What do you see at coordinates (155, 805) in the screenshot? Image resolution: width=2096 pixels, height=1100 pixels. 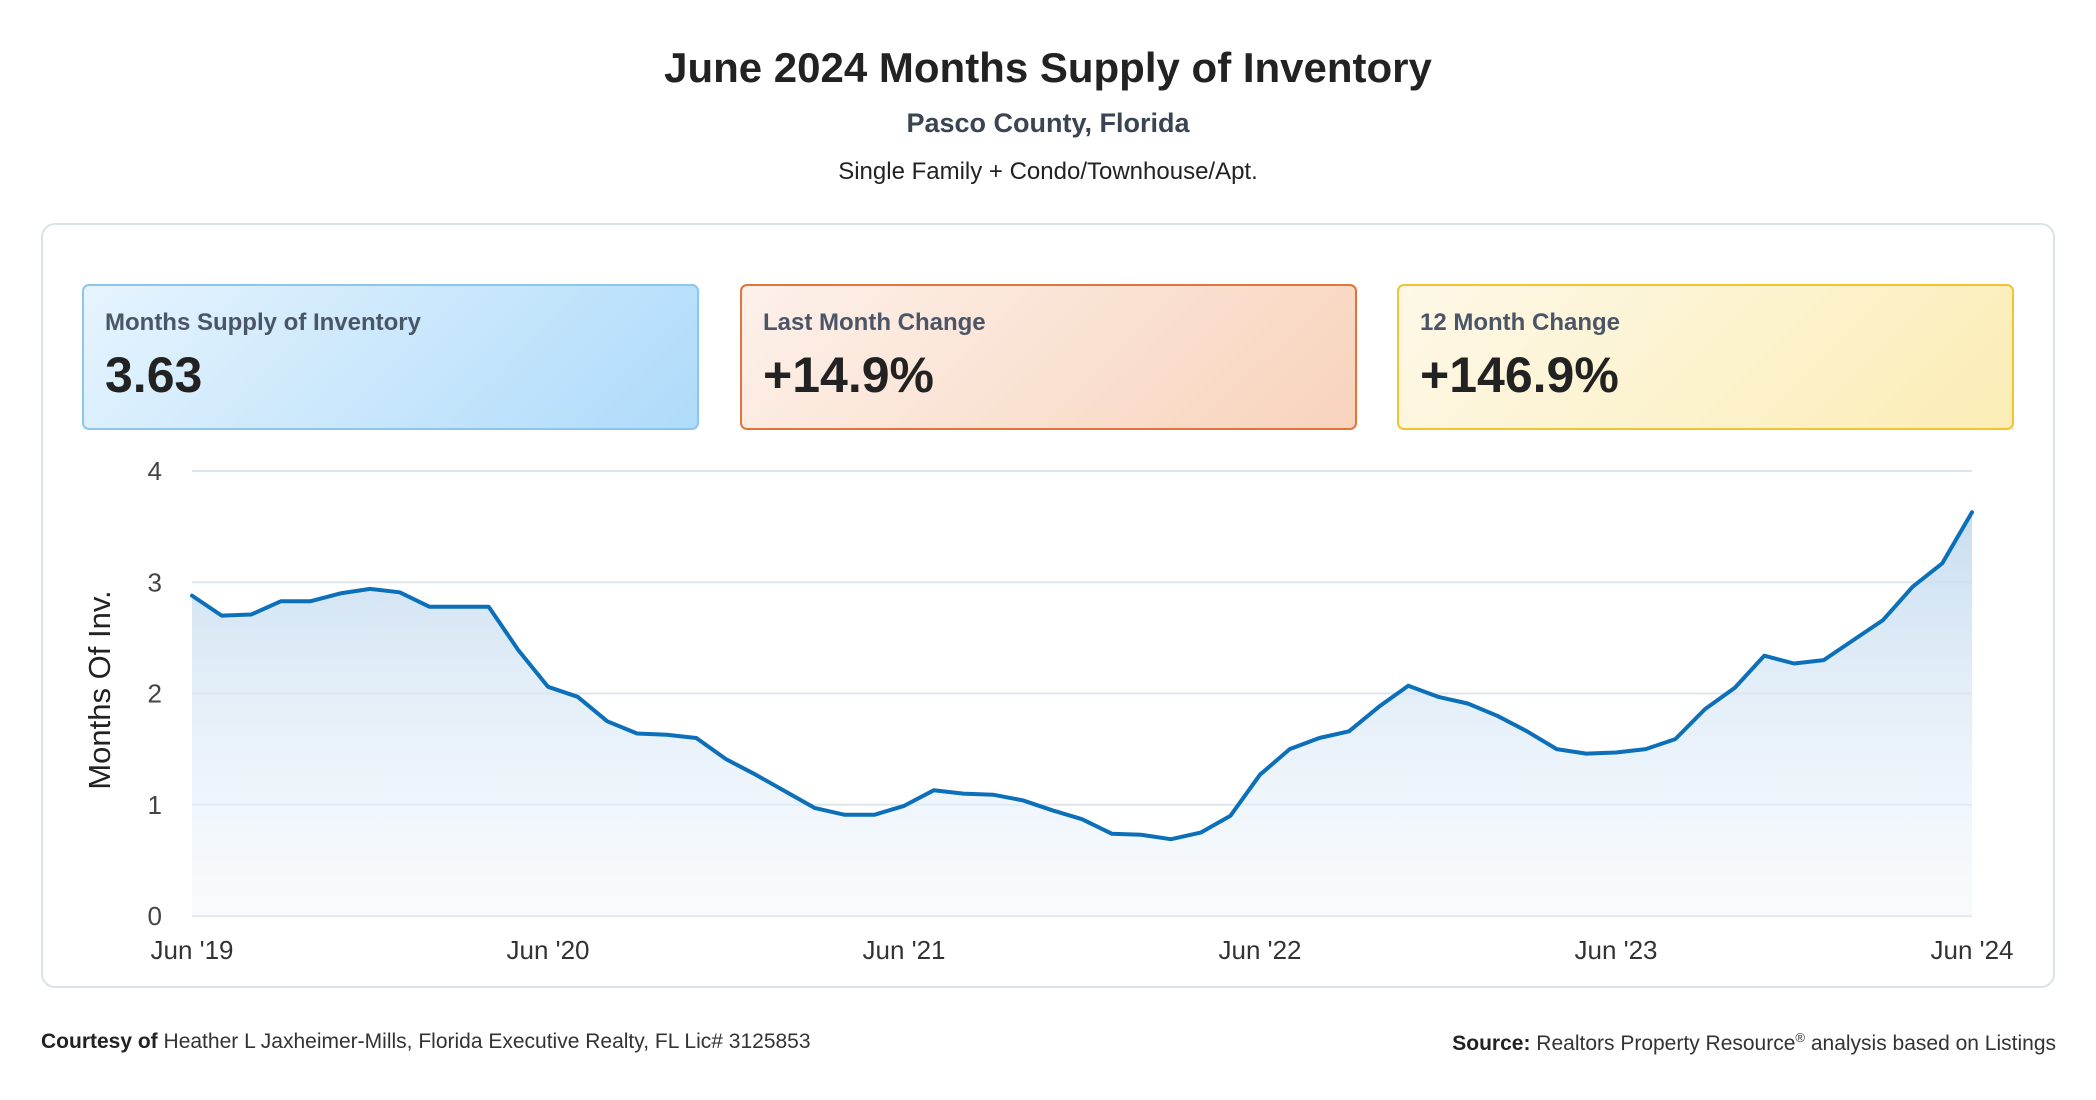 I see `y-tick-label: 1` at bounding box center [155, 805].